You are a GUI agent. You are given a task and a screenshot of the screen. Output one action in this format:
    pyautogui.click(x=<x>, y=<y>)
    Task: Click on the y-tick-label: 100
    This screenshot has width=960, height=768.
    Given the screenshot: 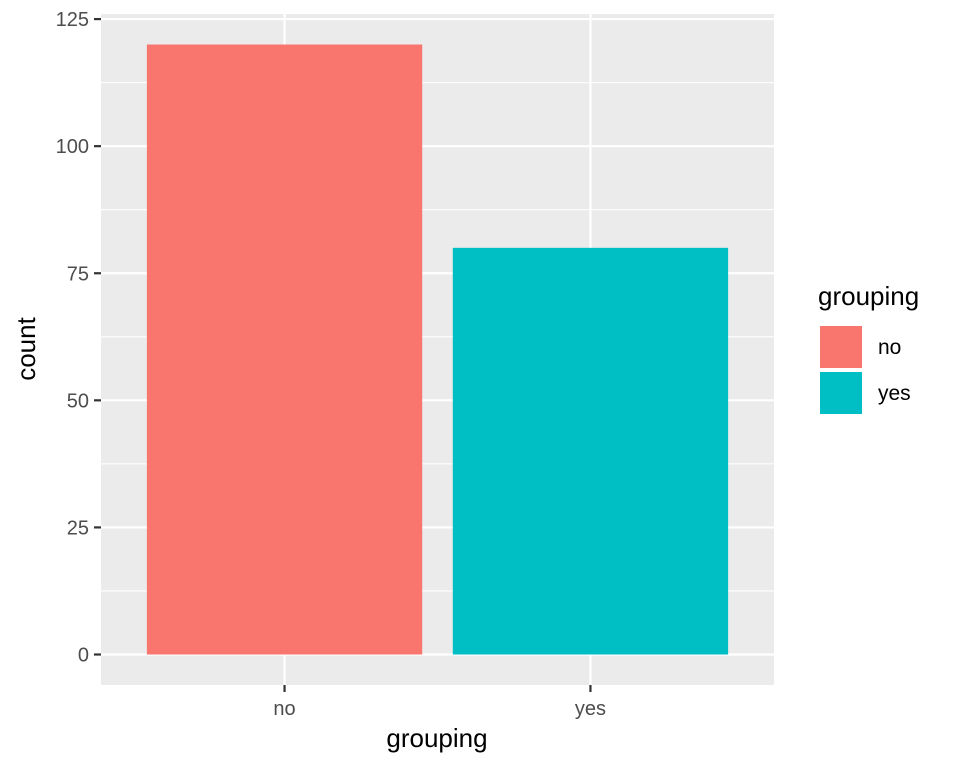 What is the action you would take?
    pyautogui.click(x=72, y=147)
    